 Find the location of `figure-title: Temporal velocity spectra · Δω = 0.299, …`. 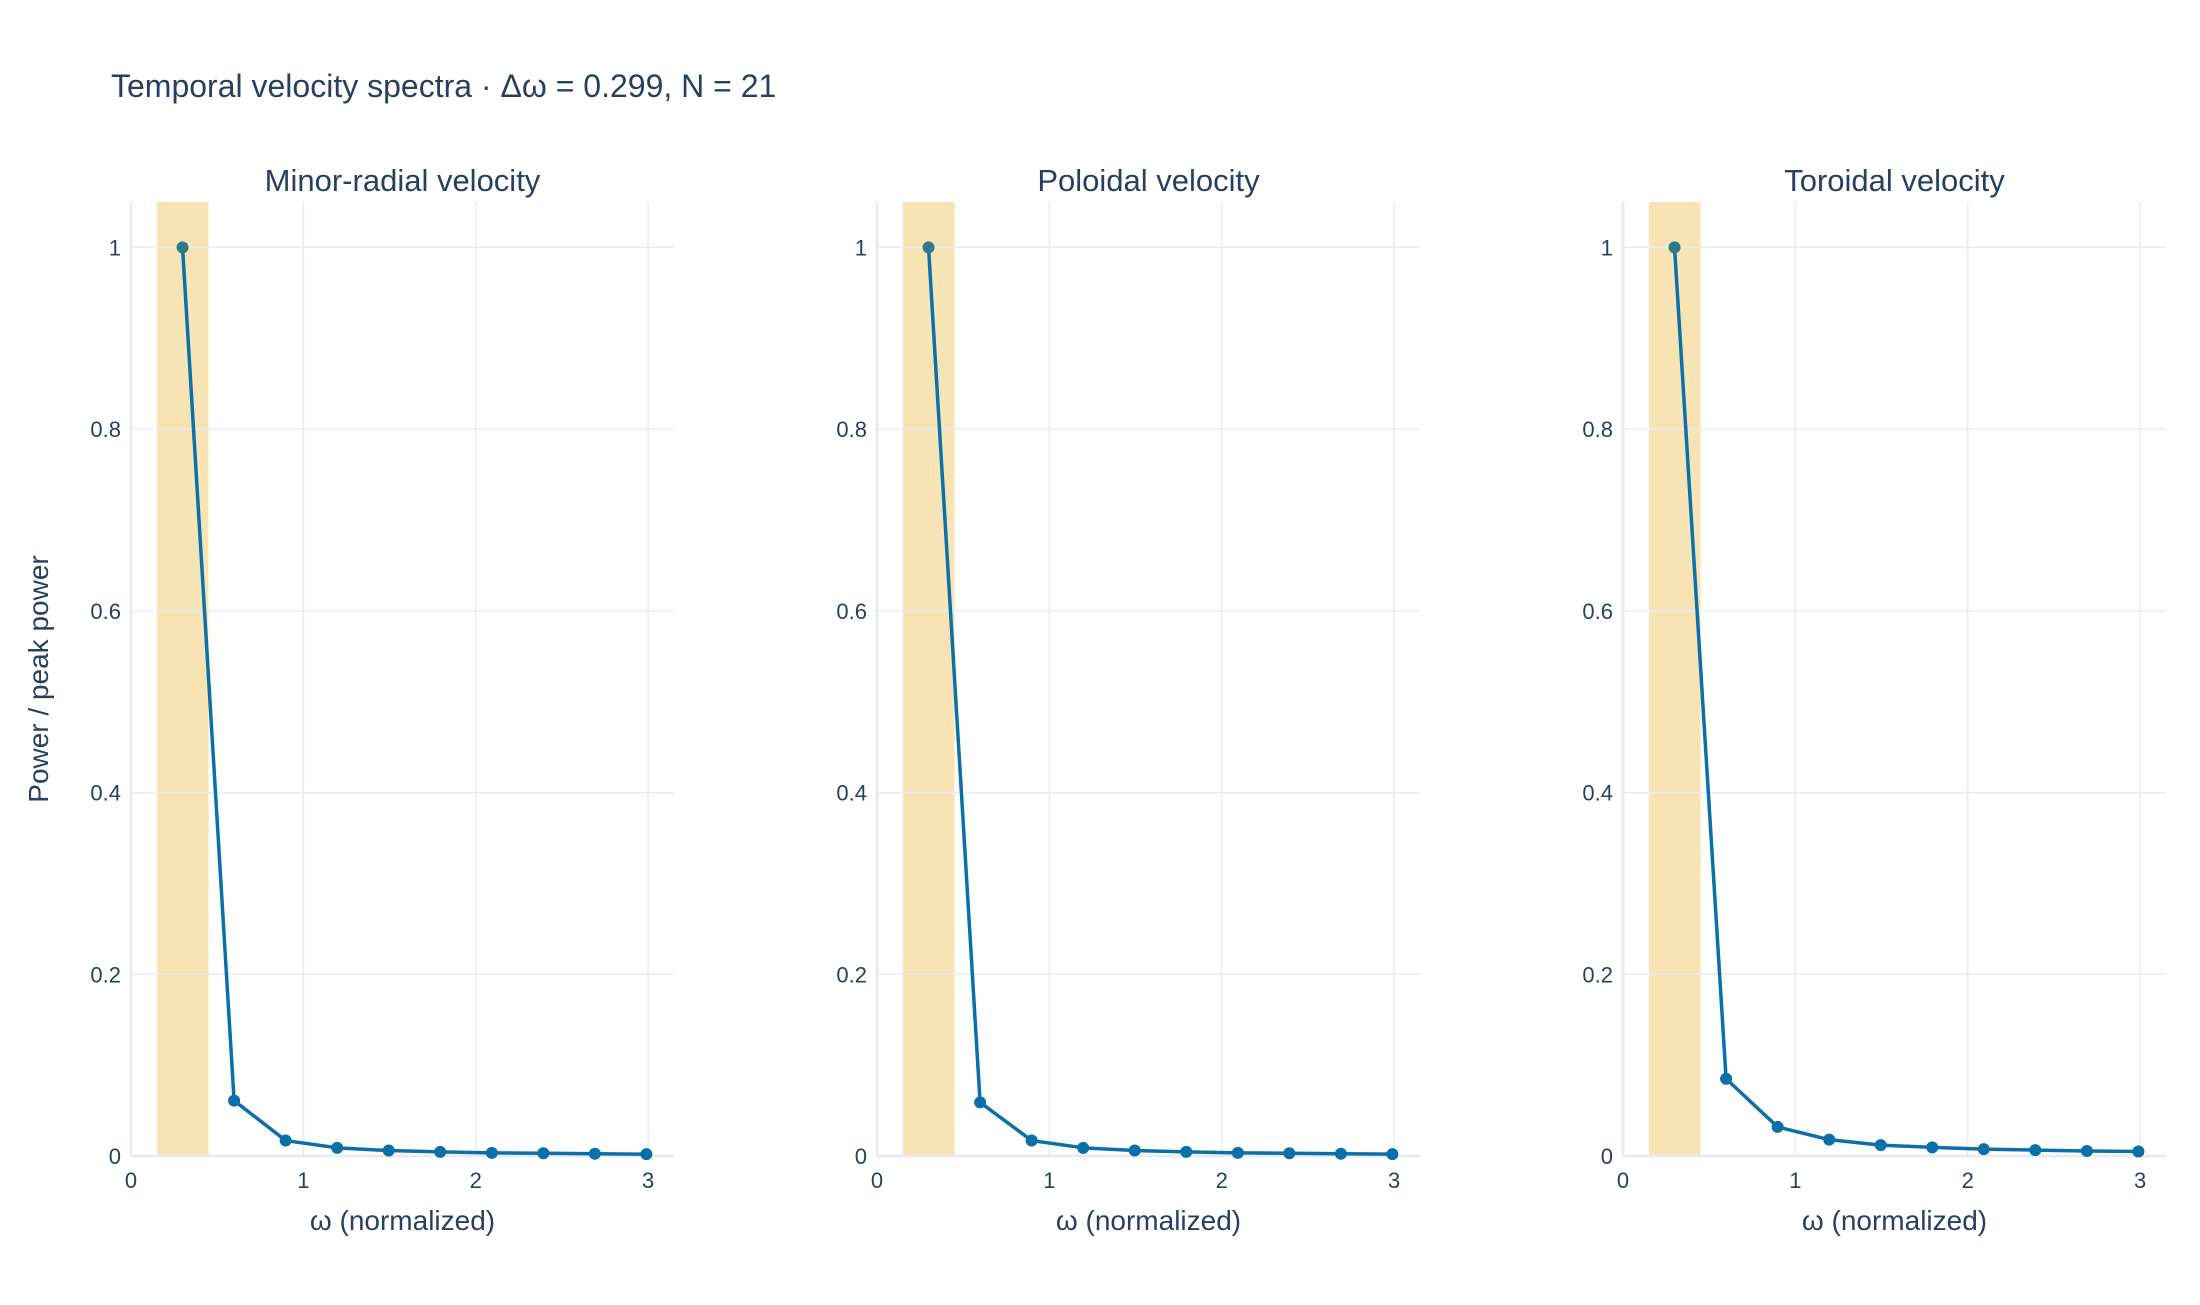

figure-title: Temporal velocity spectra · Δω = 0.299, … is located at coordinates (444, 86).